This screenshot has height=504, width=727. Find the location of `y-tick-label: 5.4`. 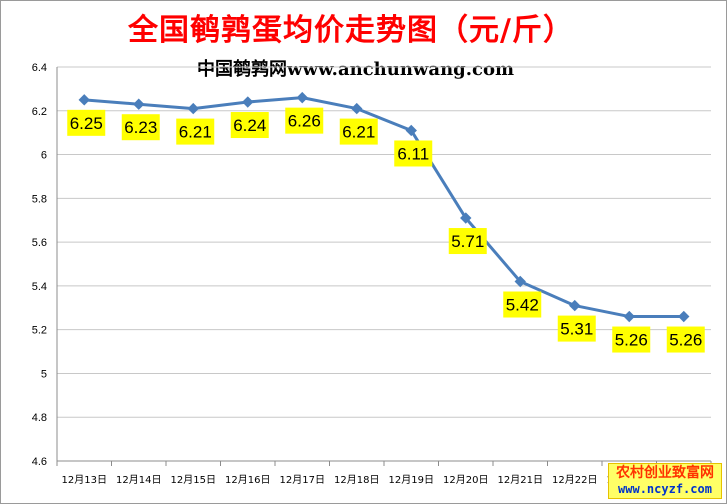

y-tick-label: 5.4 is located at coordinates (39, 287).